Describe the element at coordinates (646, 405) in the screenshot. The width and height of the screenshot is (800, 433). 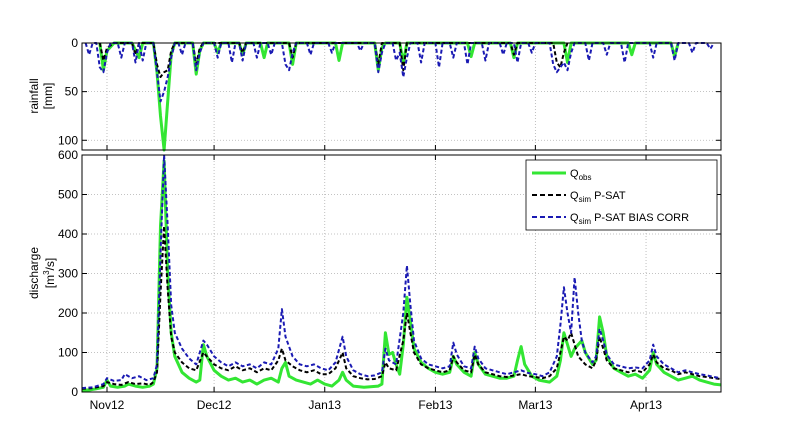
I see `discharge-xtick-label-5: Apr13` at that location.